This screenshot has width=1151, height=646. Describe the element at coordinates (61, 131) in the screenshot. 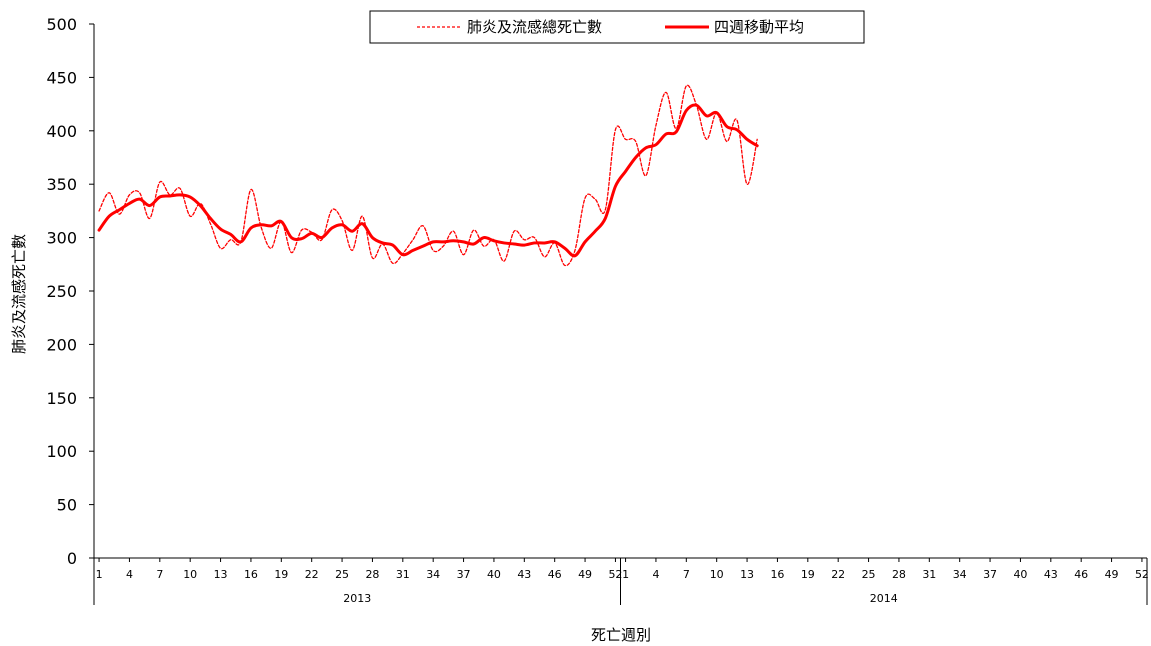

I see `y-tick-label: 400` at that location.